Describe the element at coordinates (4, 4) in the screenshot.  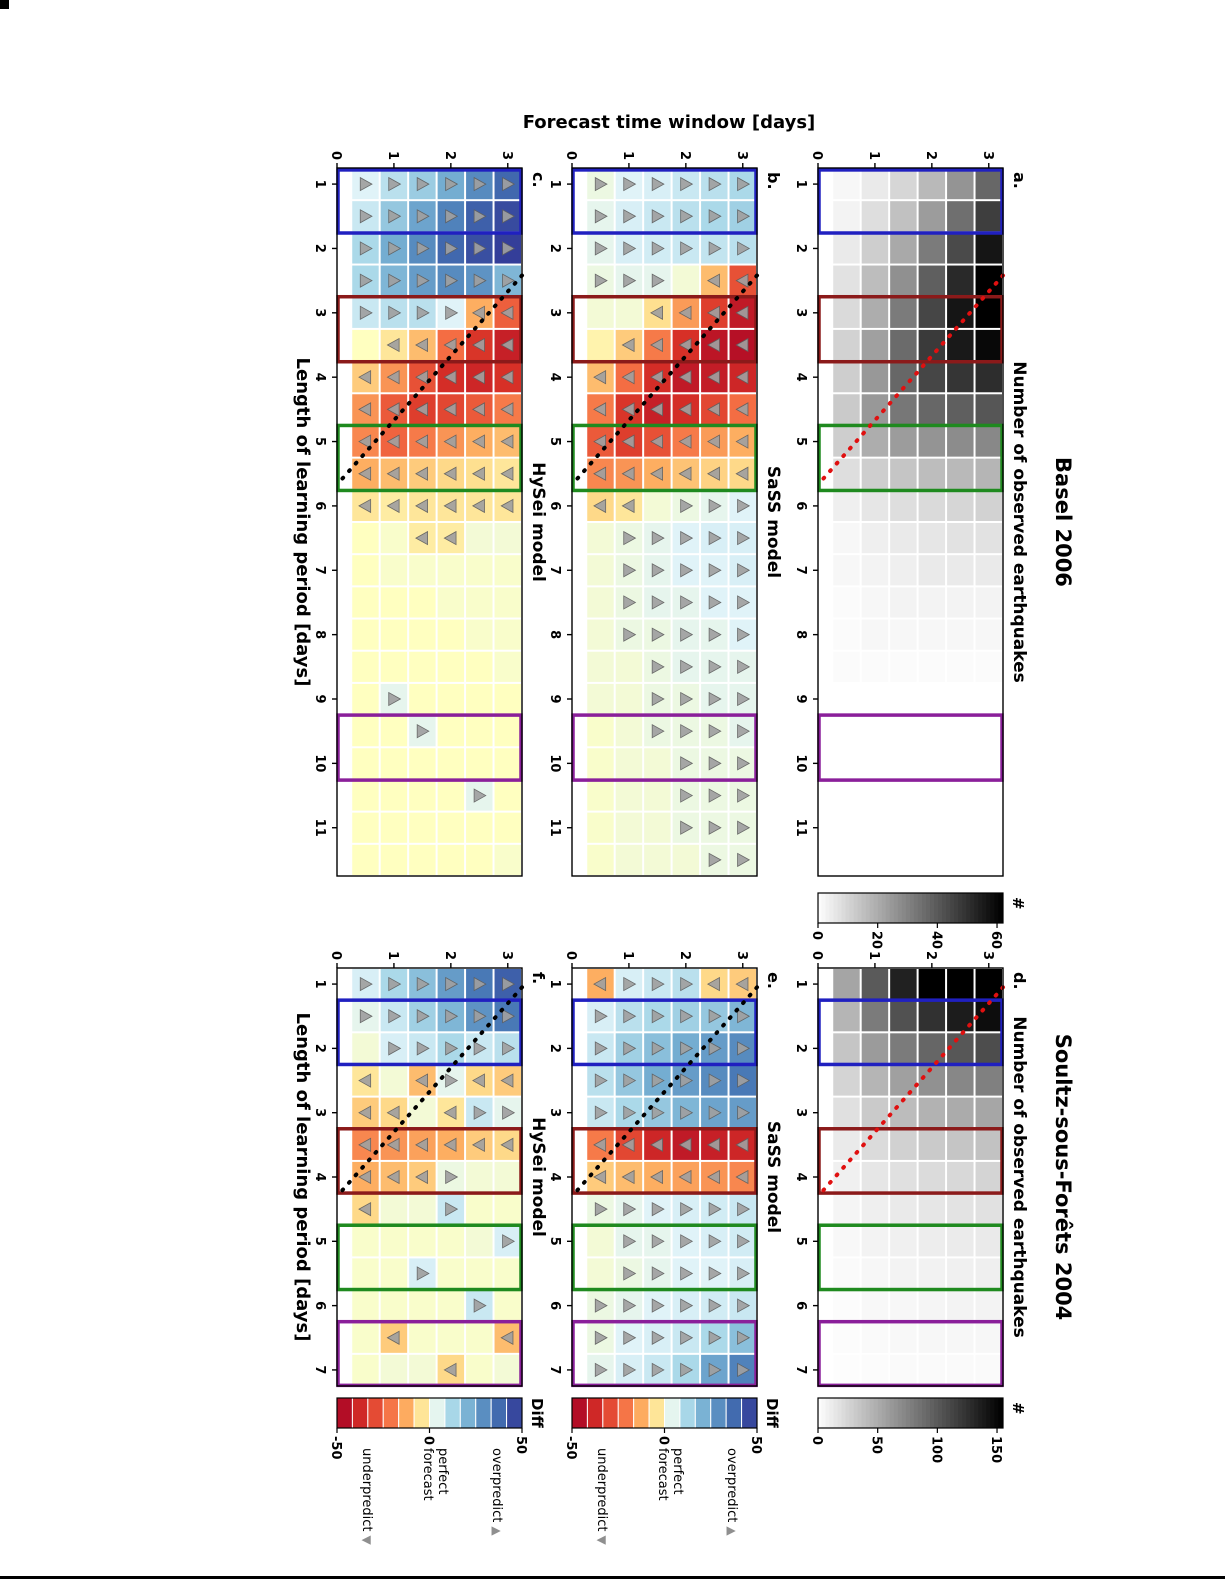
I see `page-corner-mark` at that location.